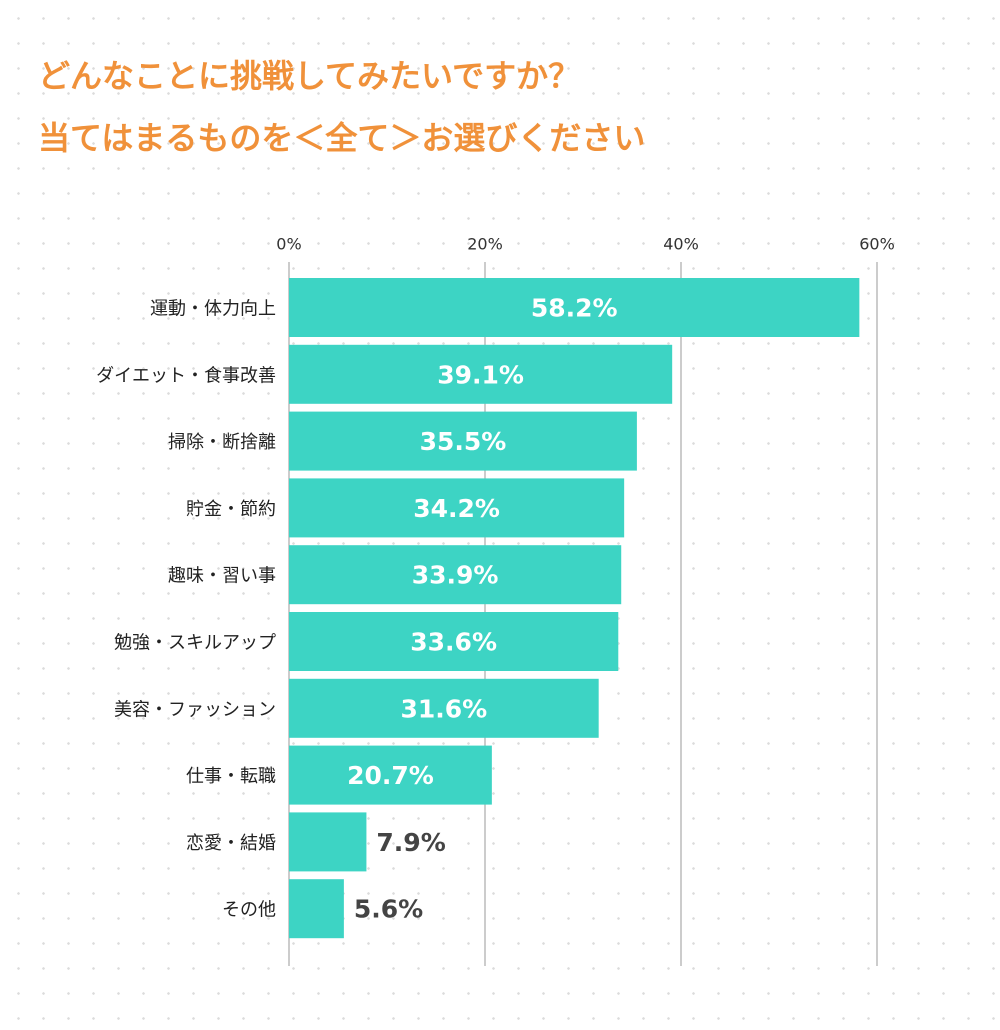 The width and height of the screenshot is (1000, 1030). I want to click on y-tick-label: ダイエット・食事改善, so click(186, 375).